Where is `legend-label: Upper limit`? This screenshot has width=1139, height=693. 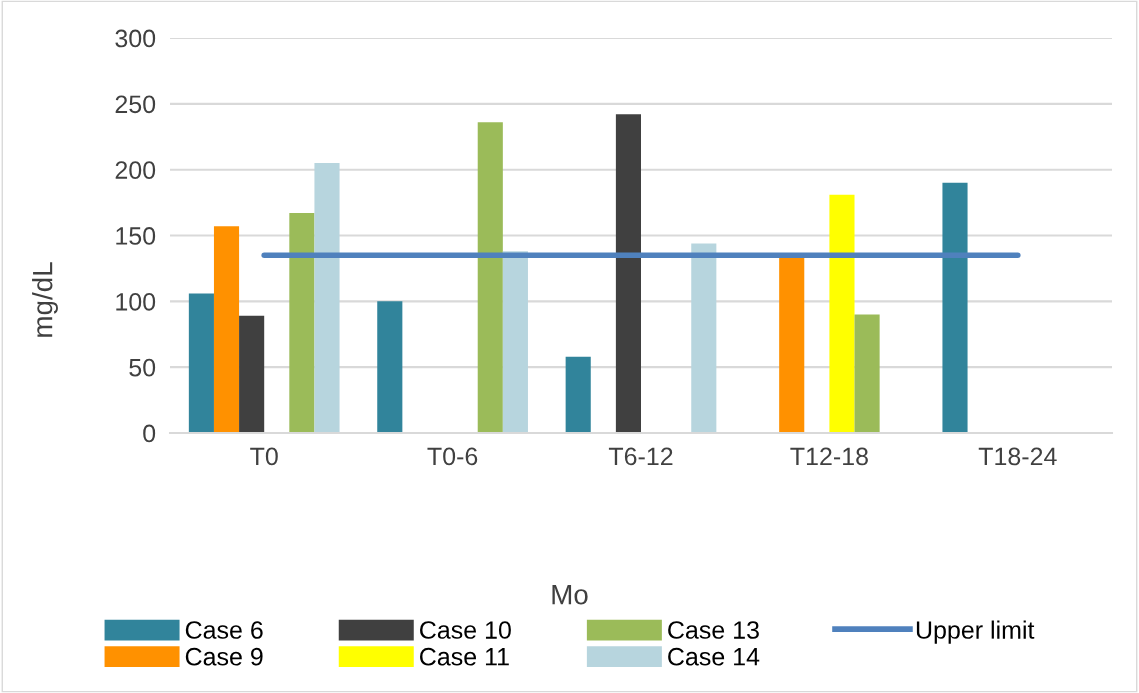 legend-label: Upper limit is located at coordinates (975, 632).